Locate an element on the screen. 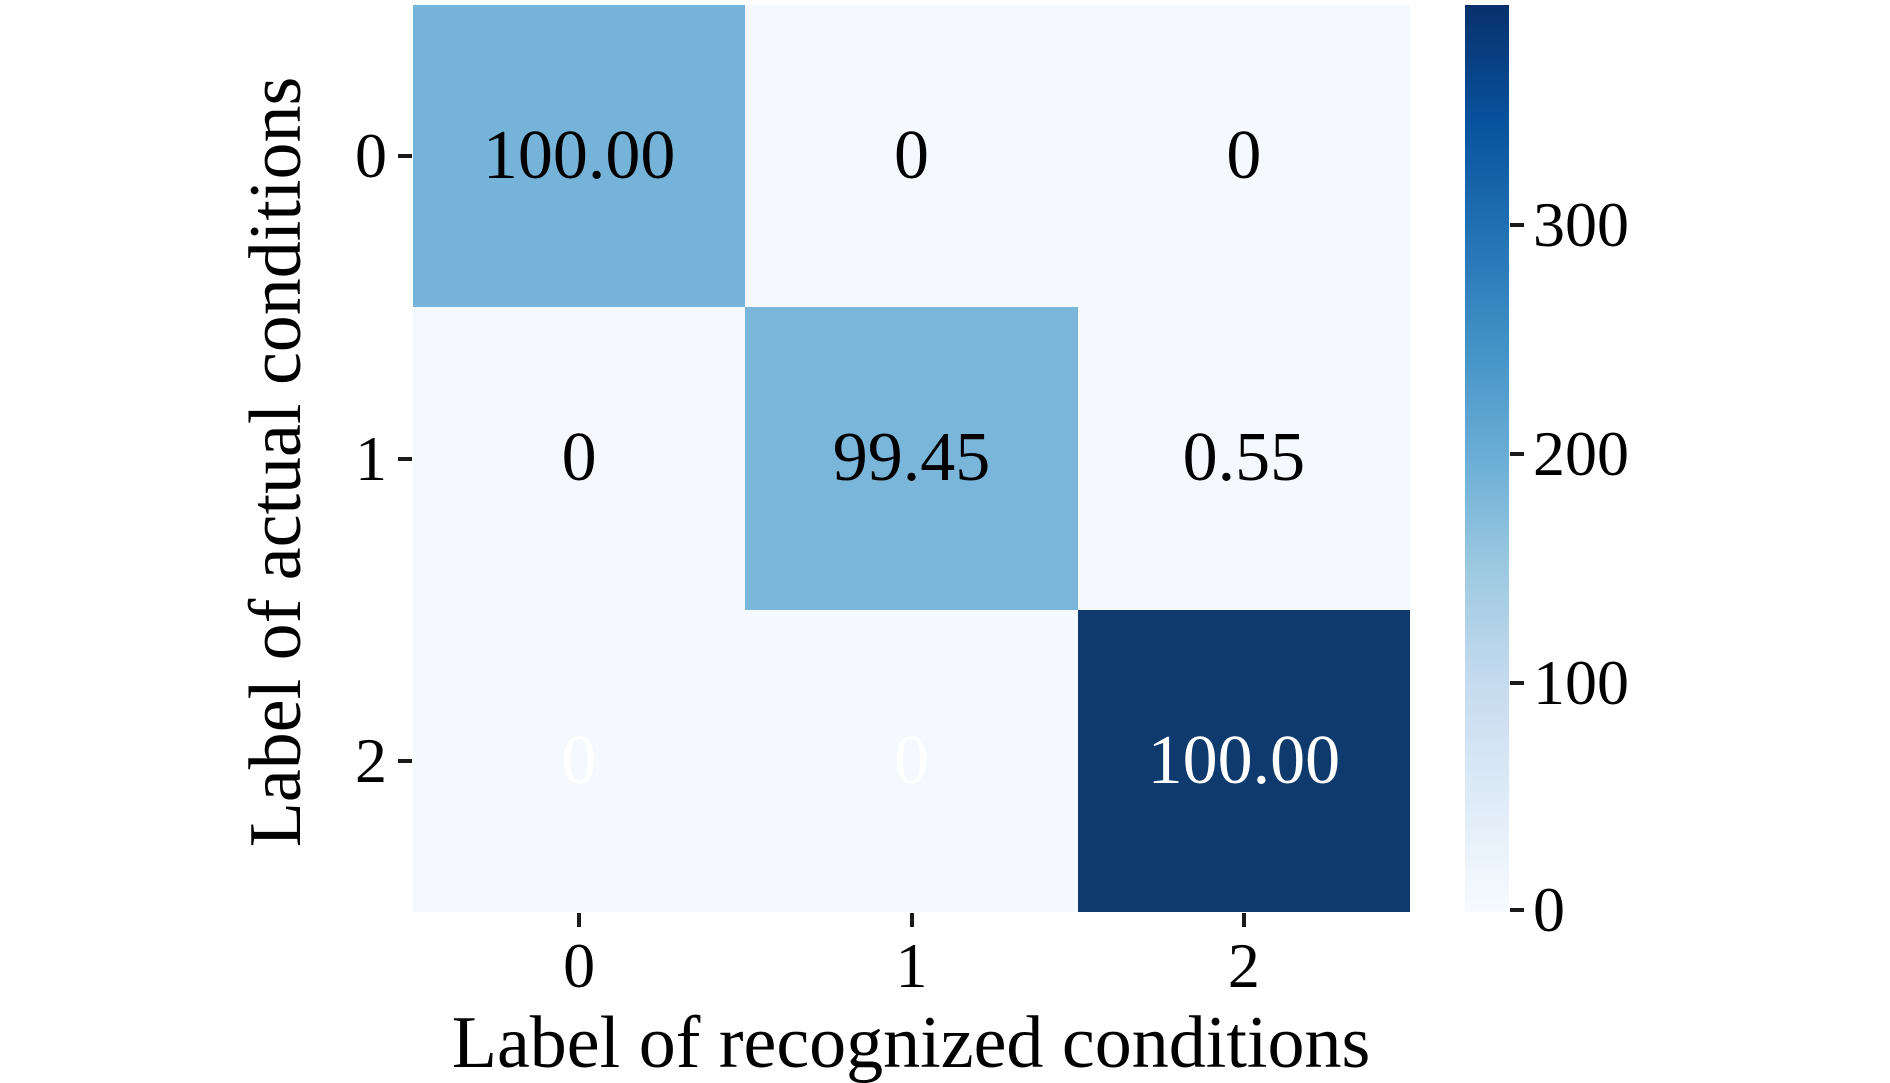 This screenshot has width=1890, height=1083. matrix-cell-r1-c1: 99.45 is located at coordinates (911, 458).